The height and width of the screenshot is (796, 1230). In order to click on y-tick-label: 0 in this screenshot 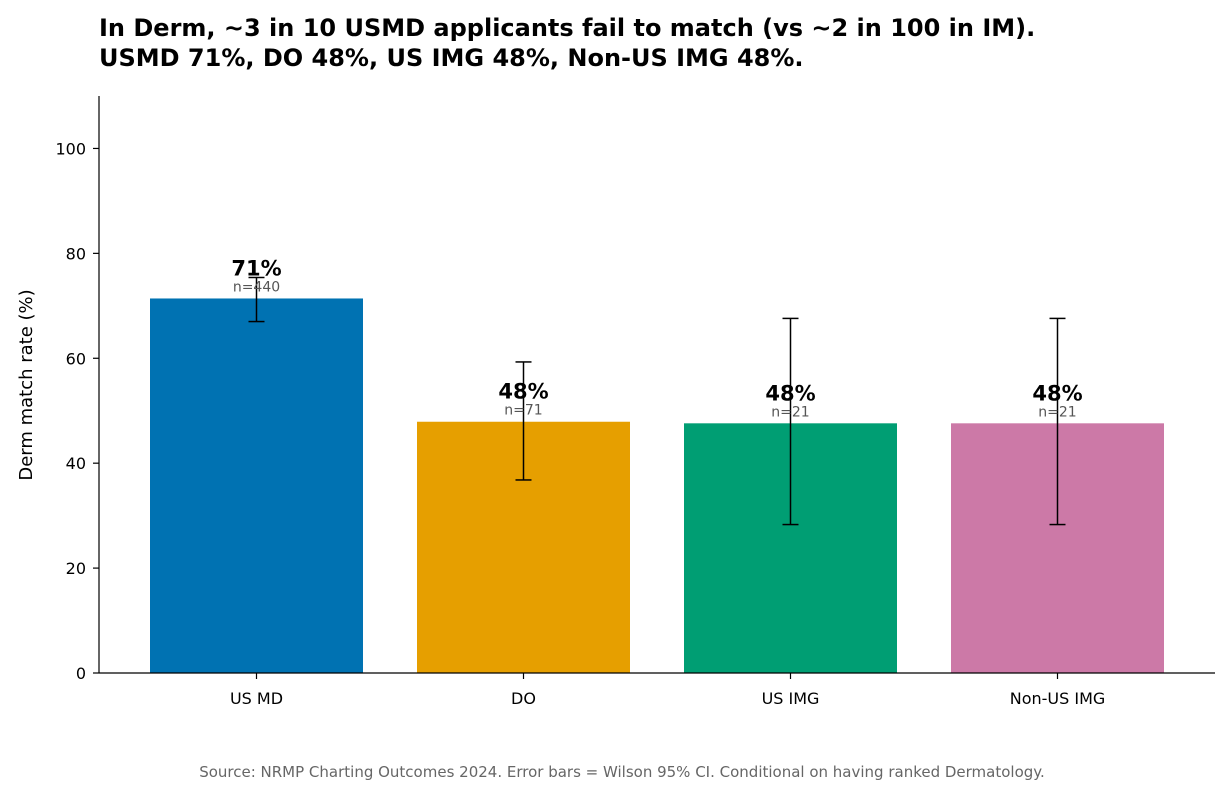, I will do `click(81, 673)`.